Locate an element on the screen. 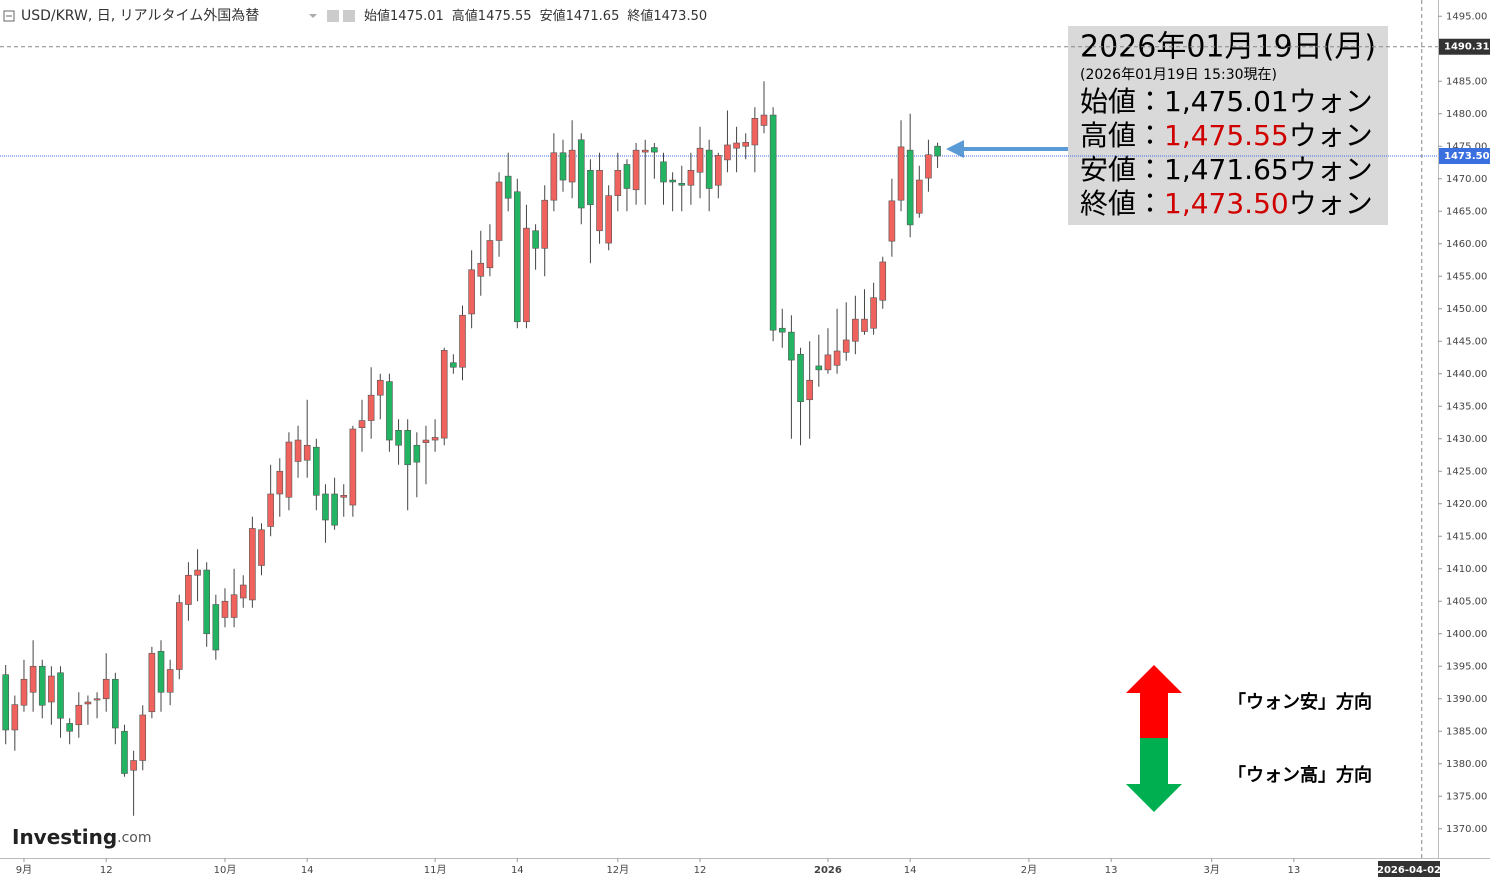 This screenshot has width=1490, height=879. y-tick-label: 1455.00 is located at coordinates (1466, 276).